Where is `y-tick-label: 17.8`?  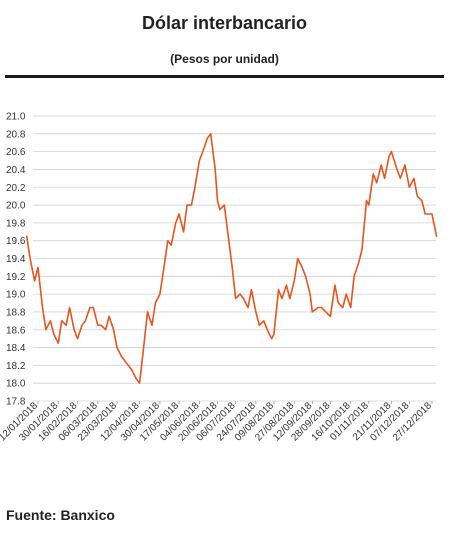
y-tick-label: 17.8 is located at coordinates (16, 402).